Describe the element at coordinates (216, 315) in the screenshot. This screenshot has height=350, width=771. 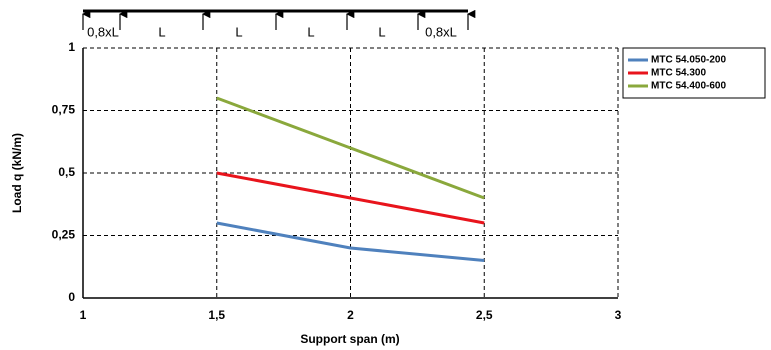
I see `x-tick-label: 1,5` at that location.